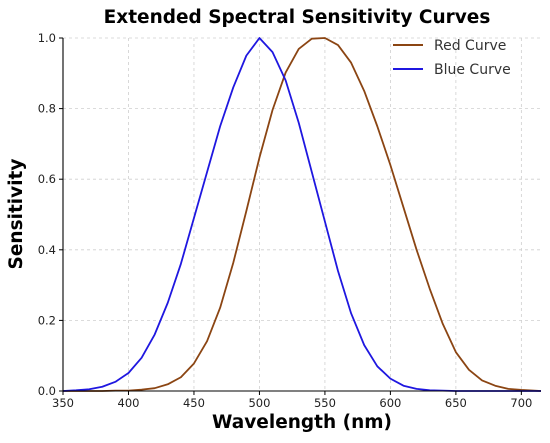 The height and width of the screenshot is (443, 550). Describe the element at coordinates (452, 58) in the screenshot. I see `legend: Red Curve Blue Curve` at that location.